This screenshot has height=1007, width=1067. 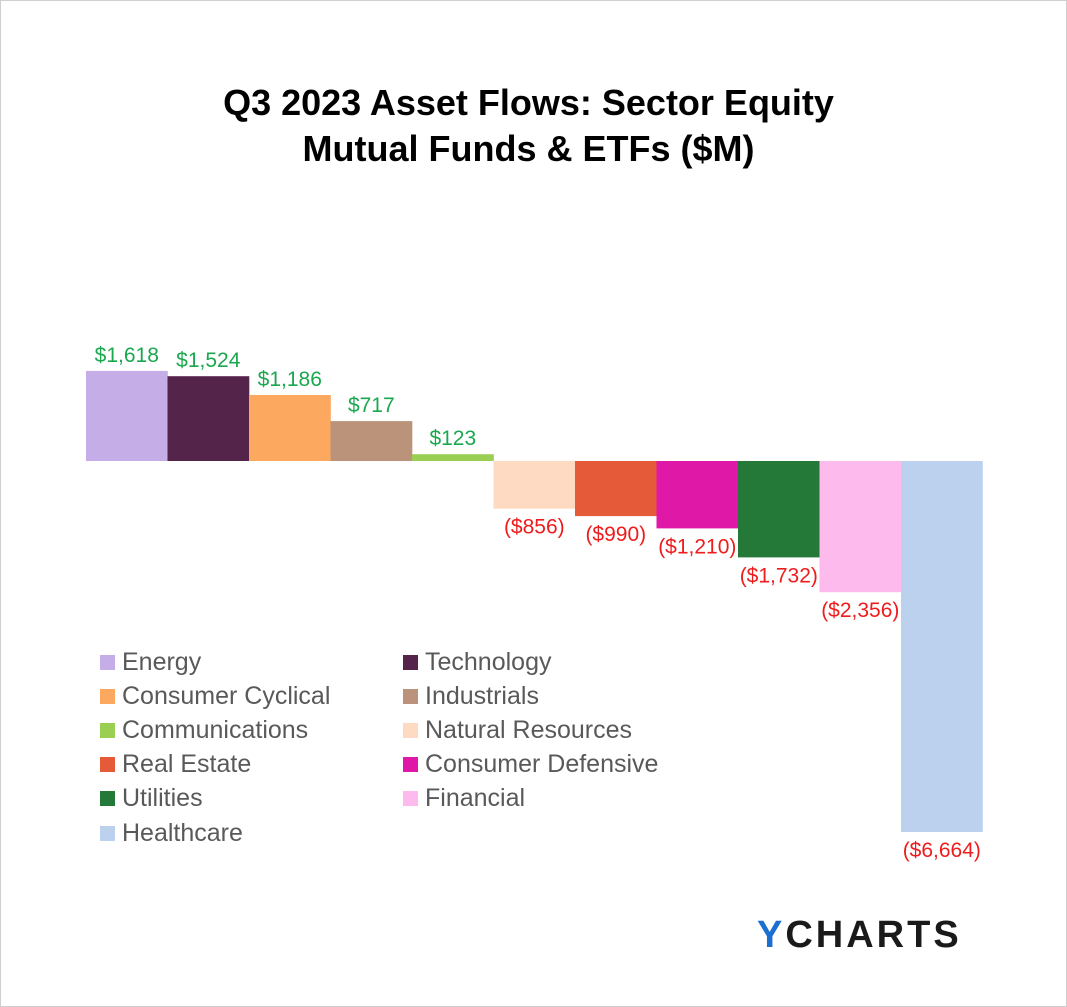 I want to click on legend-item-communications: Communications, so click(x=204, y=730).